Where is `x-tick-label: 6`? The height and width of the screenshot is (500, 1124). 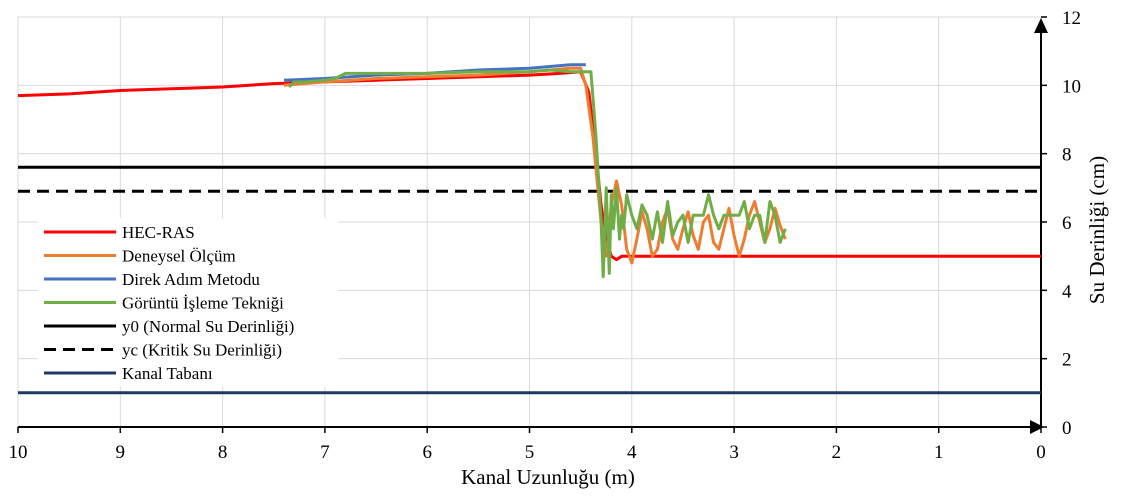
x-tick-label: 6 is located at coordinates (427, 452).